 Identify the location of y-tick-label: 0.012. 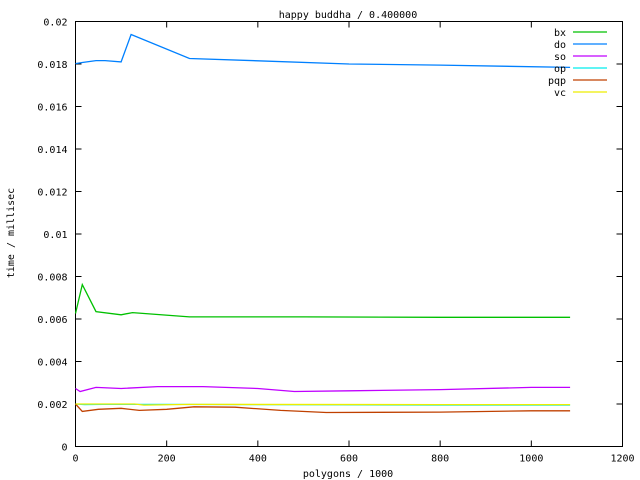
(52, 193).